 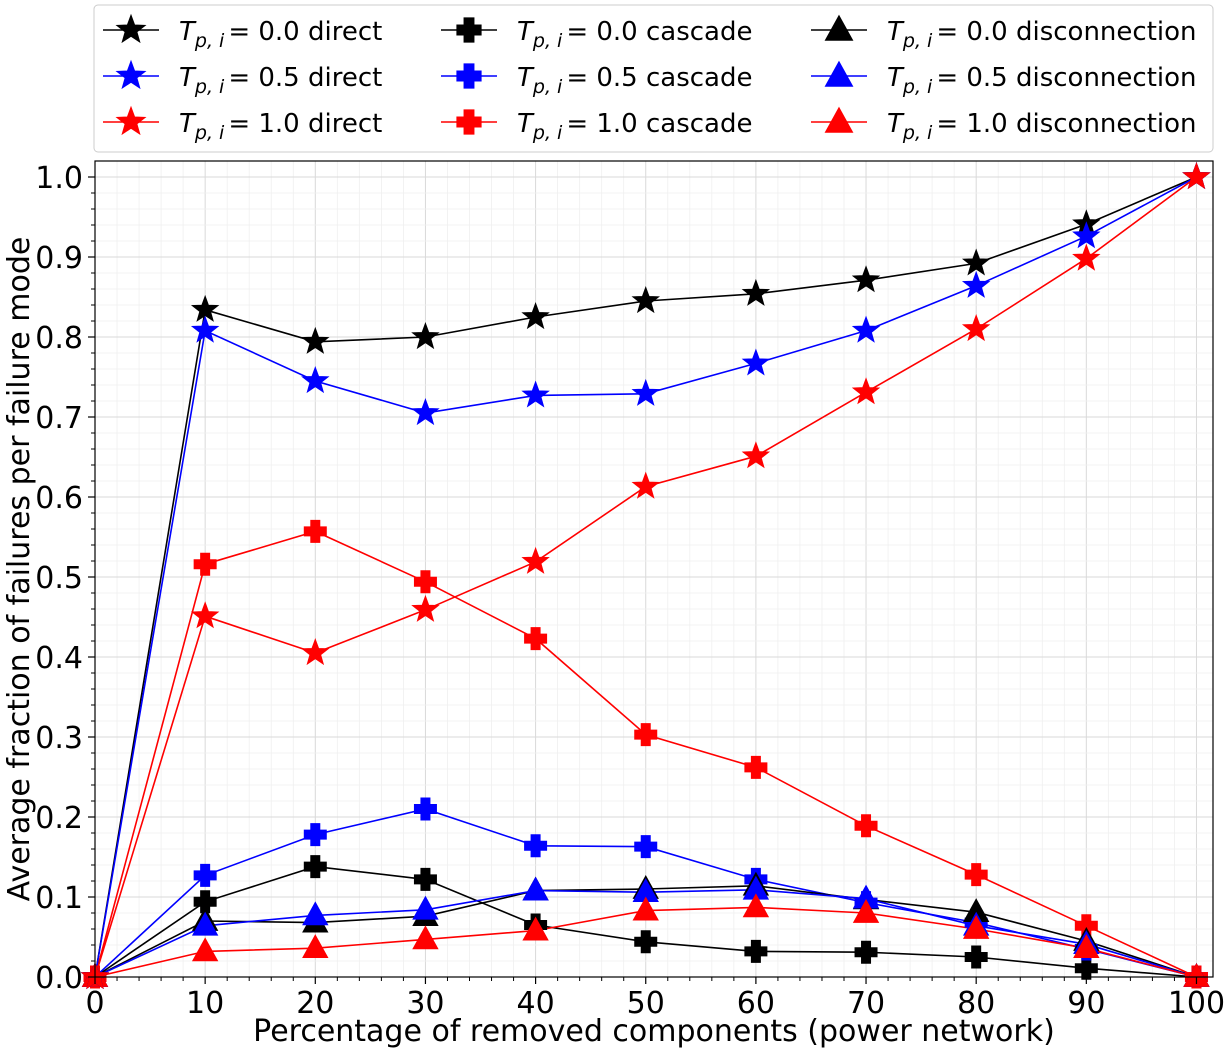 I want to click on y-tick-label: 0.1, so click(x=59, y=898).